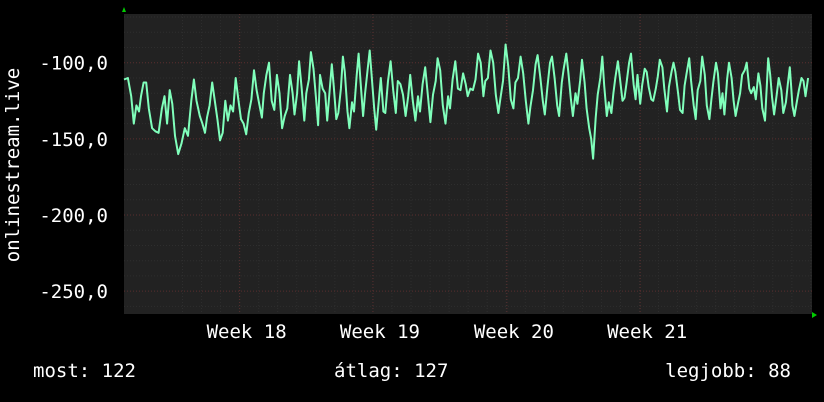 This screenshot has height=402, width=824. I want to click on x-tick-label: Week 21, so click(647, 332).